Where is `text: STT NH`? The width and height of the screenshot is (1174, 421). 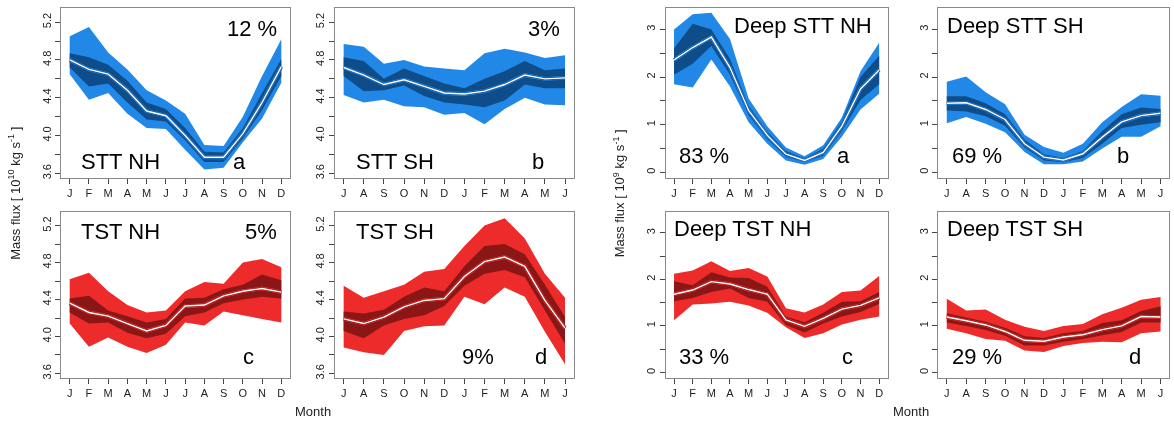
text: STT NH is located at coordinates (121, 161).